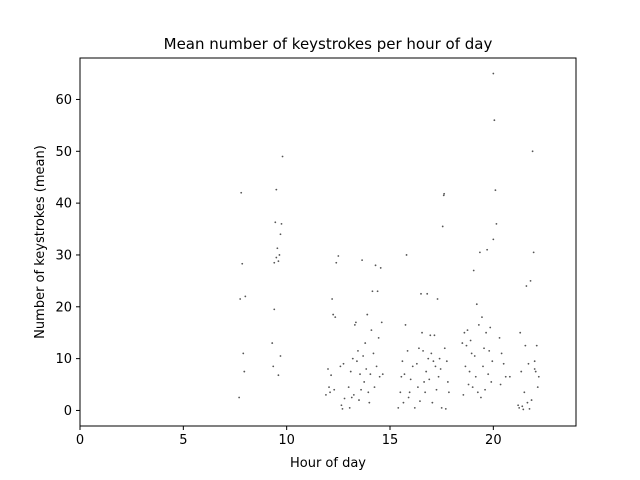 Image resolution: width=640 pixels, height=480 pixels. What do you see at coordinates (67, 256) in the screenshot?
I see `y-axis: 0 10 20 30 40 50 60` at bounding box center [67, 256].